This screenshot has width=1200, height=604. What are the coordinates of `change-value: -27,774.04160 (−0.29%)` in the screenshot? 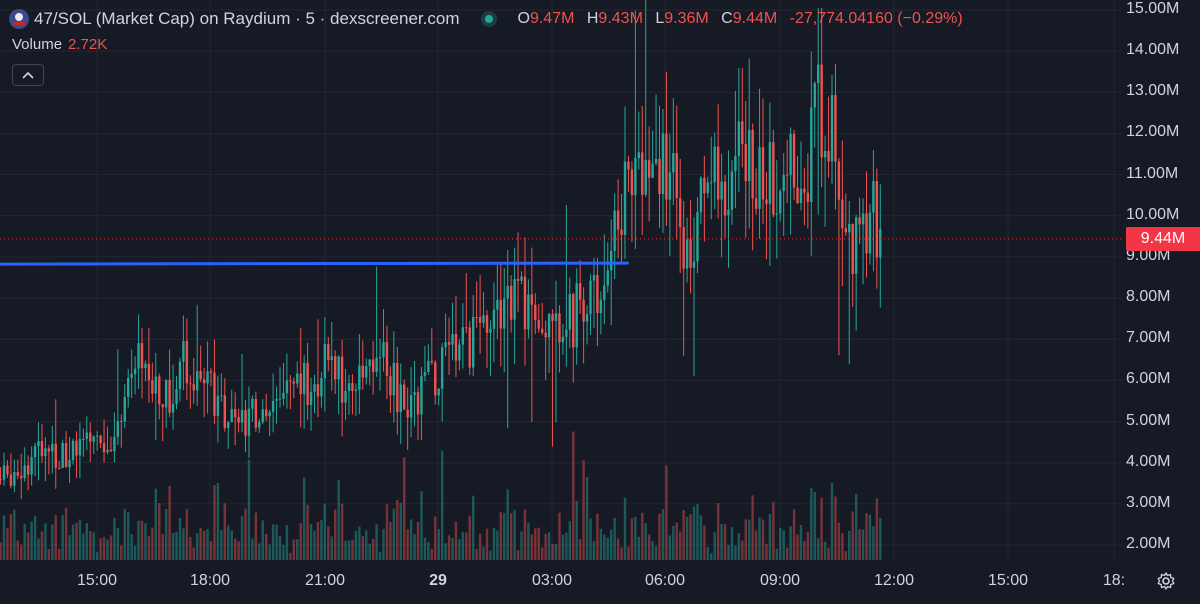 It's located at (876, 18).